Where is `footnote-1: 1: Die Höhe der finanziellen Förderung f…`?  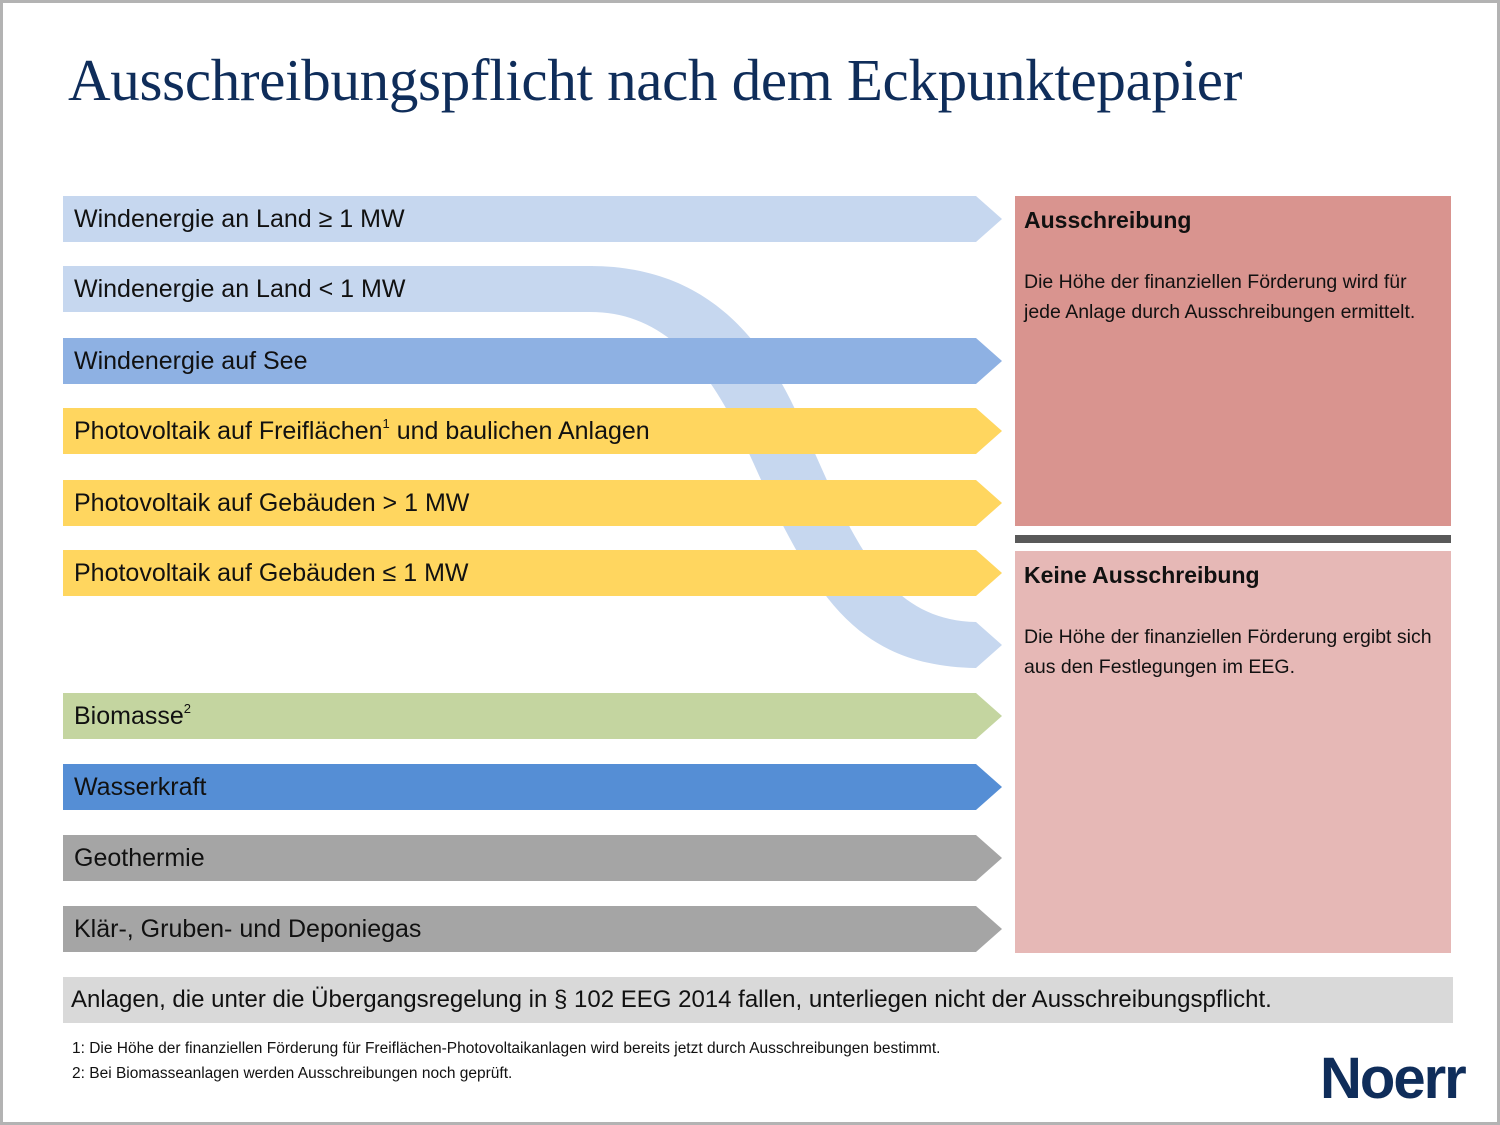 footnote-1: 1: Die Höhe der finanziellen Förderung f… is located at coordinates (506, 1048).